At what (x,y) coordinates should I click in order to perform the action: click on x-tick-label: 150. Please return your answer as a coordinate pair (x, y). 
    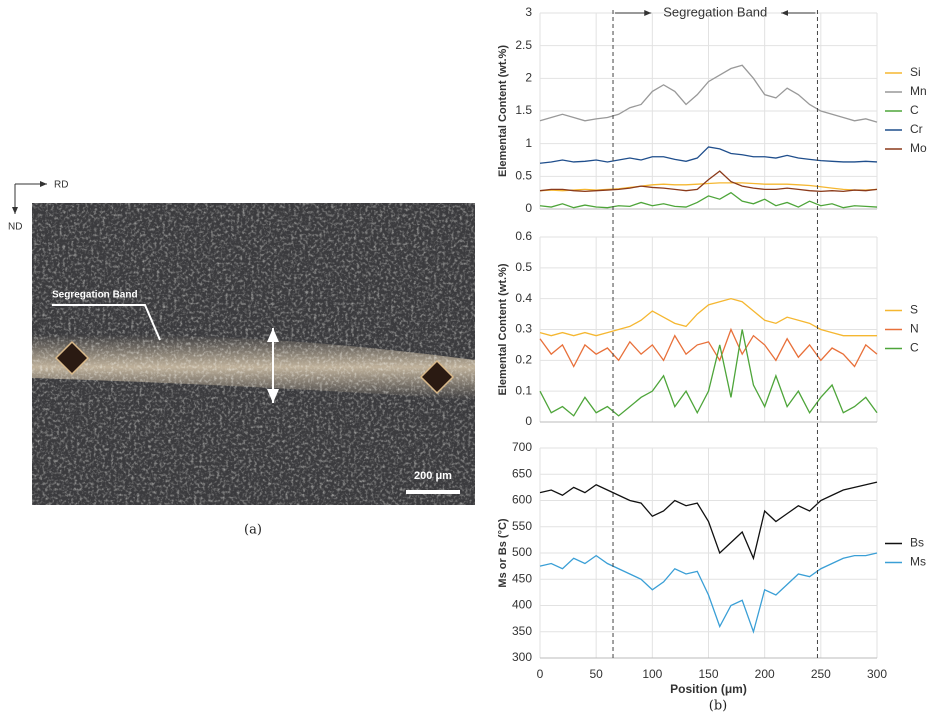
    Looking at the image, I should click on (708, 674).